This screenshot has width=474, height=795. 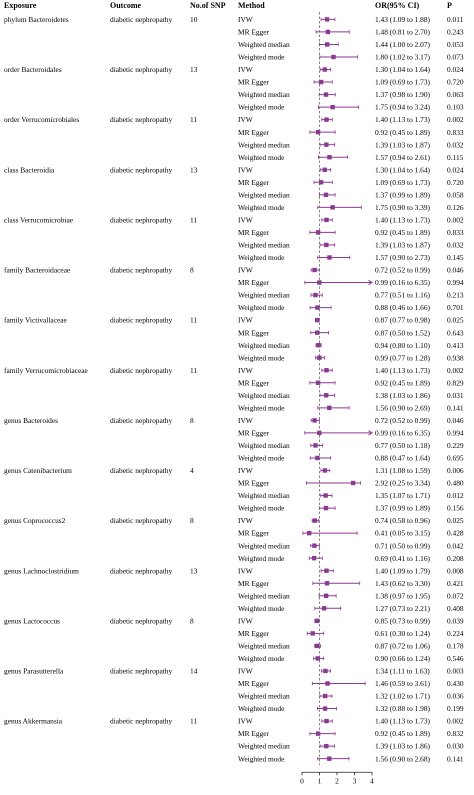 What do you see at coordinates (455, 483) in the screenshot?
I see `p-value-label: 0.480` at bounding box center [455, 483].